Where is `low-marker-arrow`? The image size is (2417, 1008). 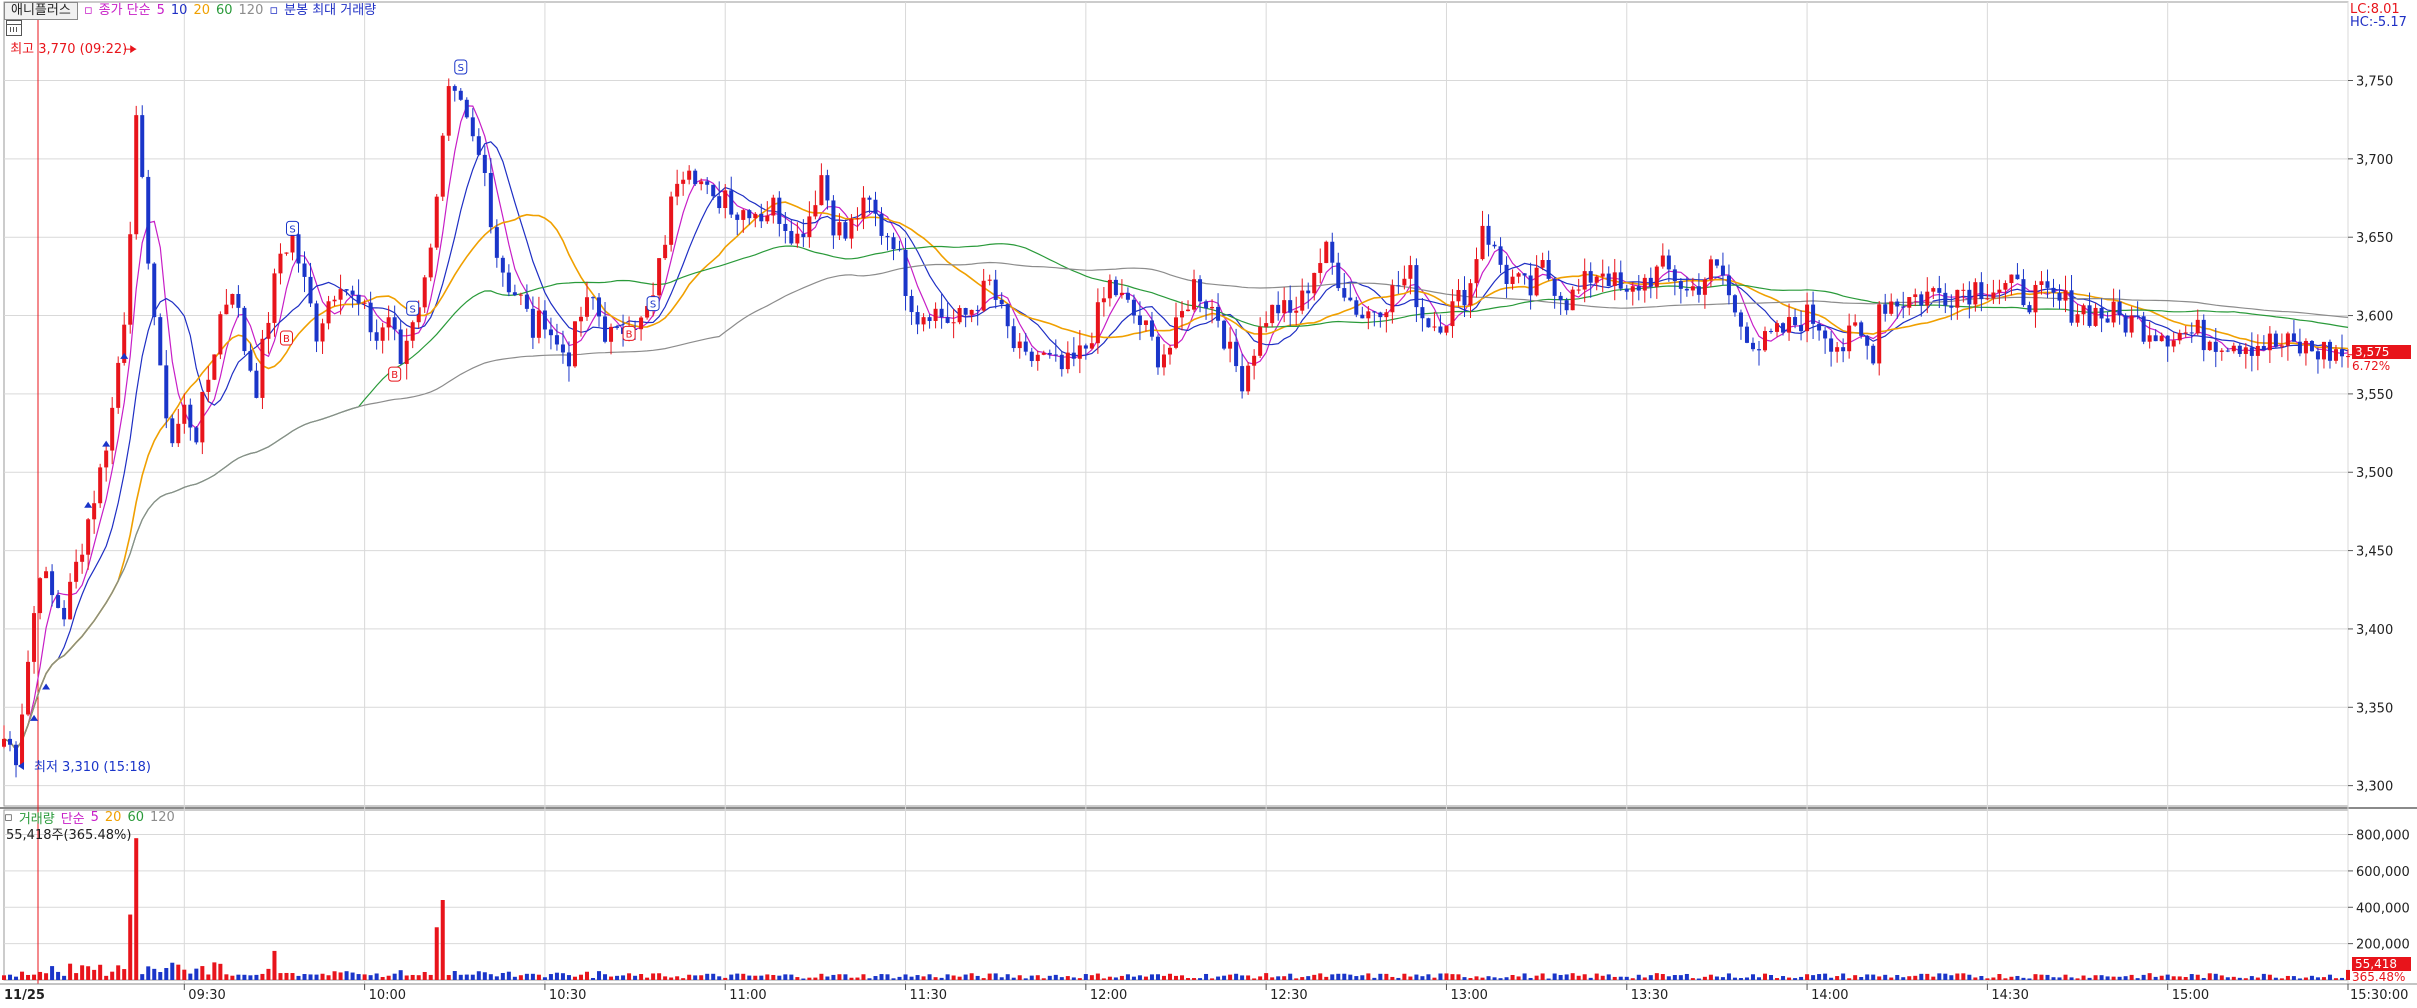
low-marker-arrow is located at coordinates (21, 765).